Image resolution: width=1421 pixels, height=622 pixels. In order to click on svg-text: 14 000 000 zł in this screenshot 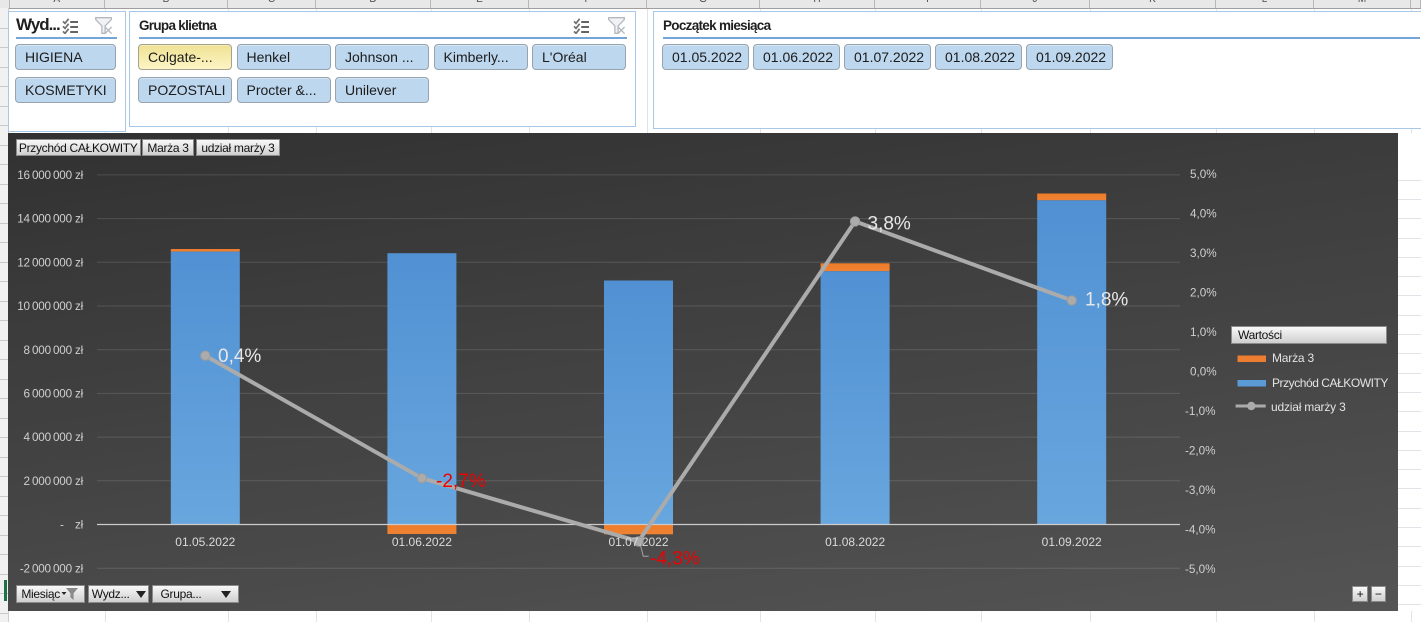, I will do `click(50, 219)`.